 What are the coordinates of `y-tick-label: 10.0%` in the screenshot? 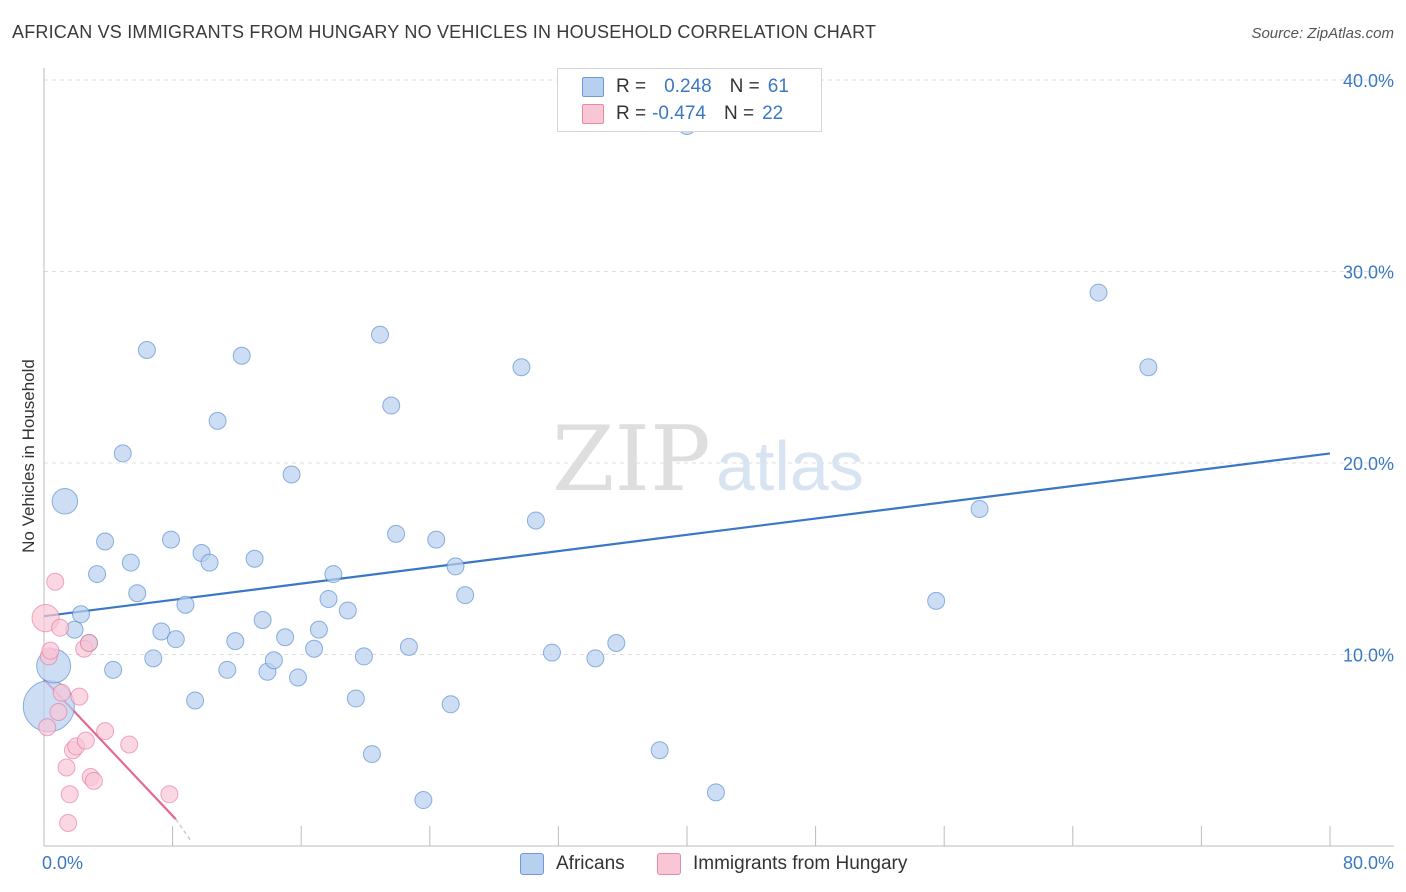 It's located at (1368, 656).